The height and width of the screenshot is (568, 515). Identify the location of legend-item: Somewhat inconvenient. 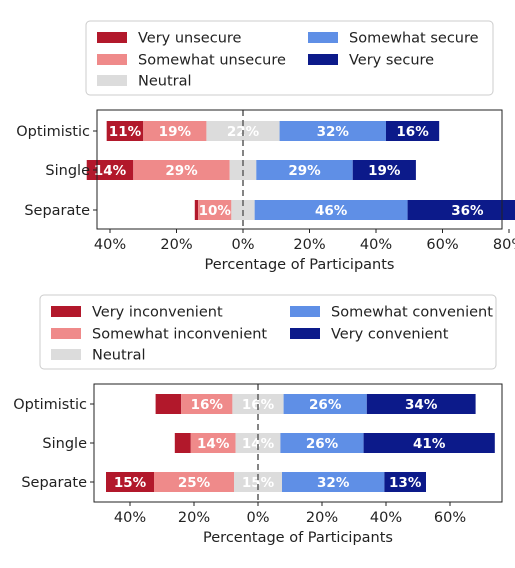
(159, 335).